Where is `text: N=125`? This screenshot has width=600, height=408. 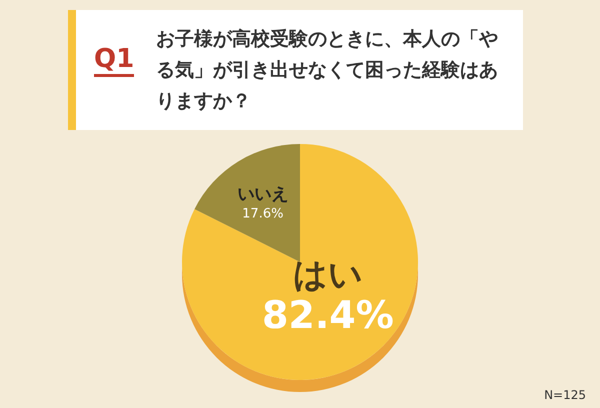 text: N=125 is located at coordinates (565, 395).